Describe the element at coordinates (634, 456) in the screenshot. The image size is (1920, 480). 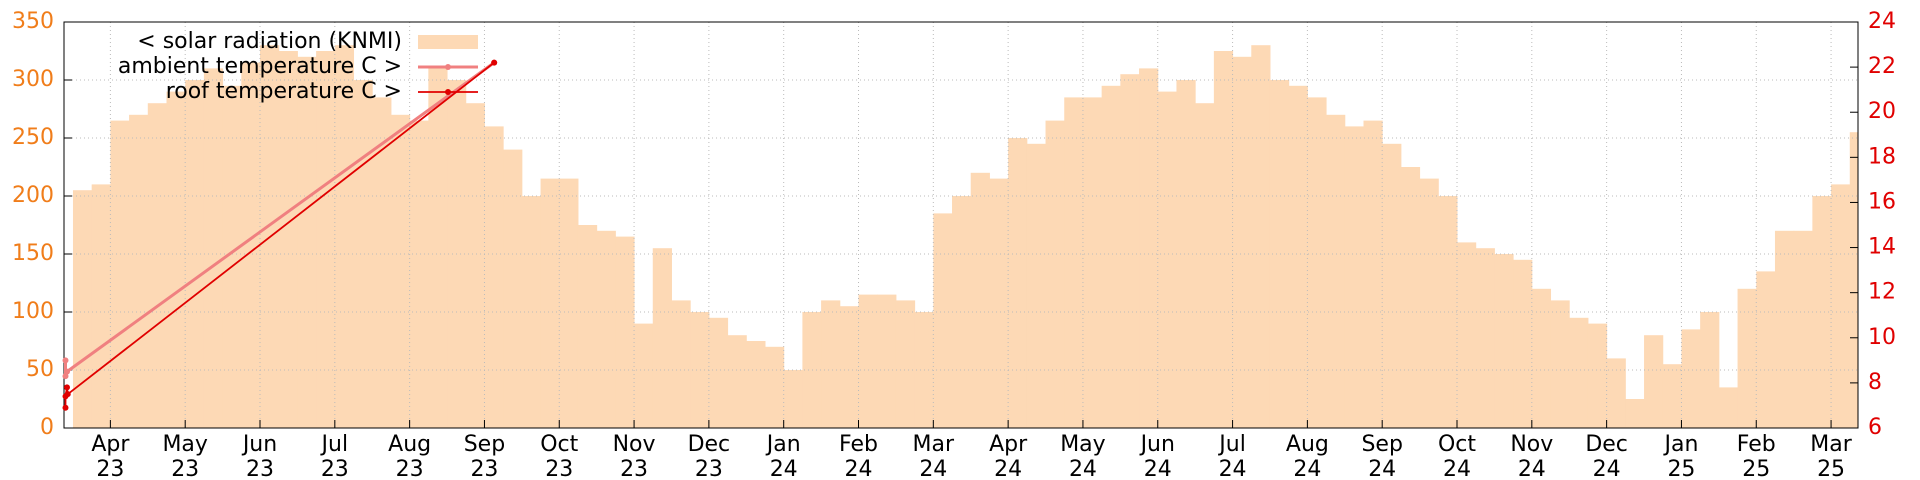
I see `x-tick-label: Nov 23` at that location.